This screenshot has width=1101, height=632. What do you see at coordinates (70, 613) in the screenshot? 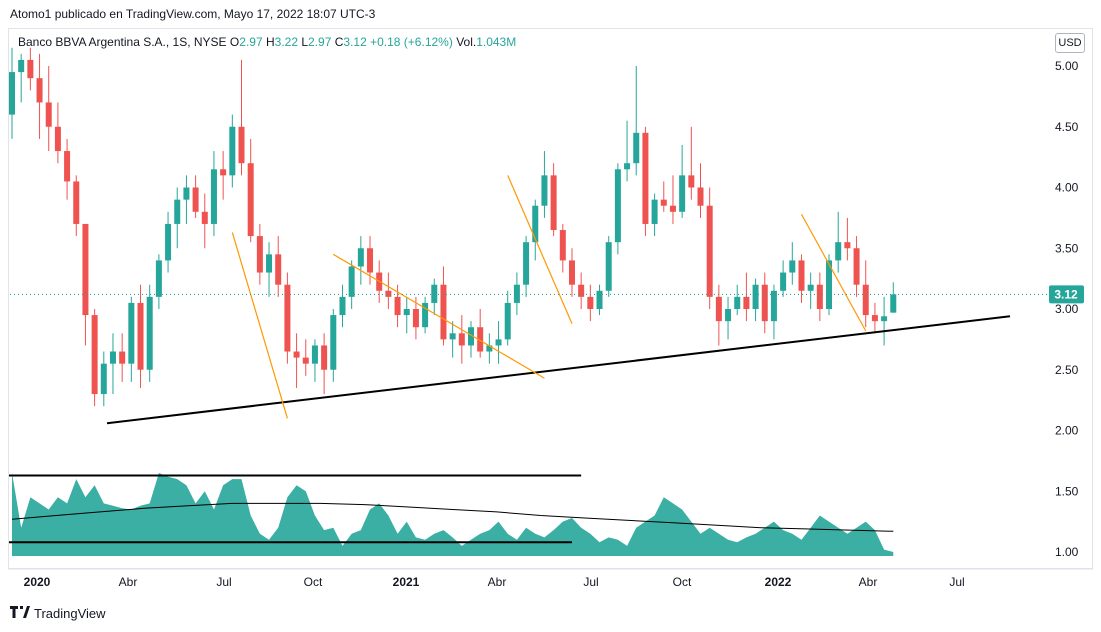
I see `footer-brand-text: TradingView` at bounding box center [70, 613].